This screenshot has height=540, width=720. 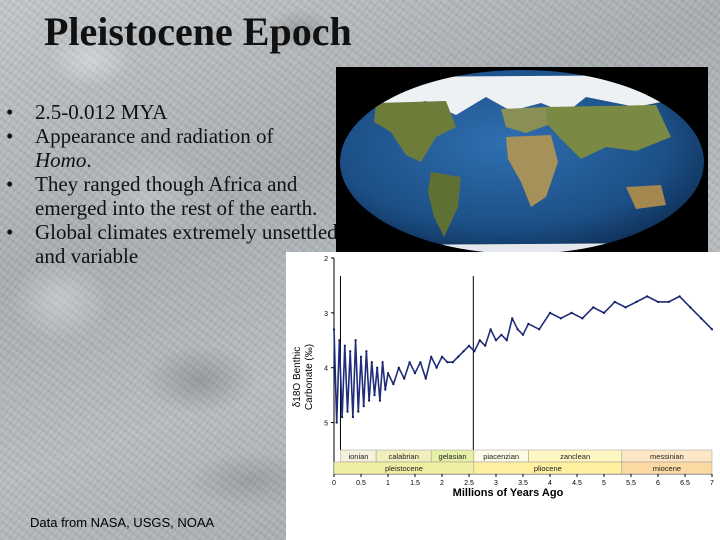 What do you see at coordinates (61, 160) in the screenshot?
I see `bullet-text-italic: Homo` at bounding box center [61, 160].